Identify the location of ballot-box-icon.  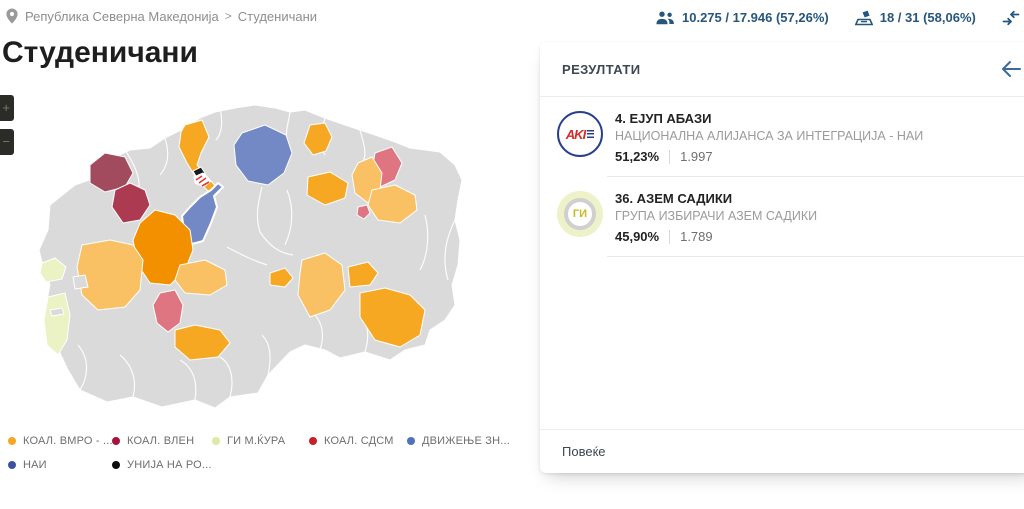
(863, 18).